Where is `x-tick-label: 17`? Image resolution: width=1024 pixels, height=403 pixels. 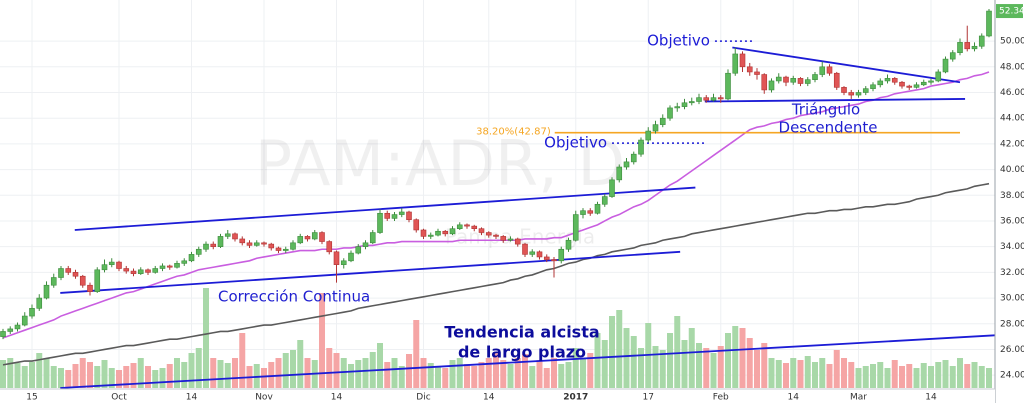 x-tick-label: 17 is located at coordinates (648, 398).